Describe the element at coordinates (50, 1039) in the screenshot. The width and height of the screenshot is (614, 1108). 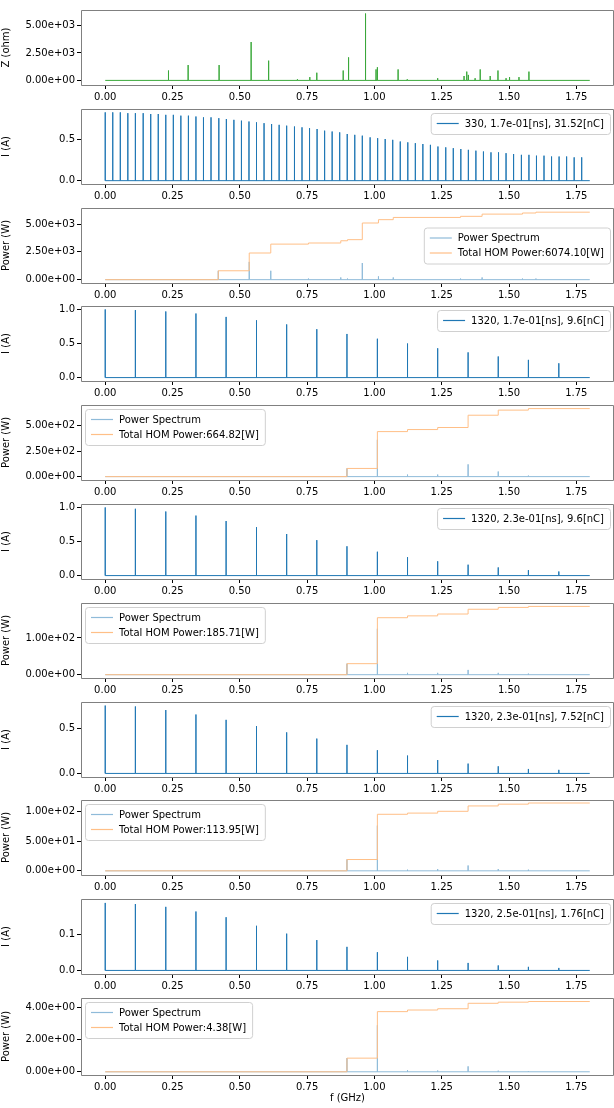
I see `y-tick-label: 2.00e+00` at that location.